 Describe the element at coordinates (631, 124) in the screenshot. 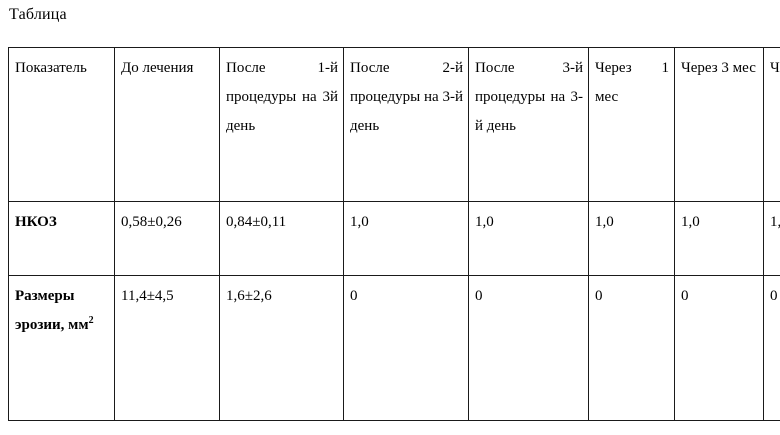

I see `header-cell-month-1: Через 1 мес` at that location.